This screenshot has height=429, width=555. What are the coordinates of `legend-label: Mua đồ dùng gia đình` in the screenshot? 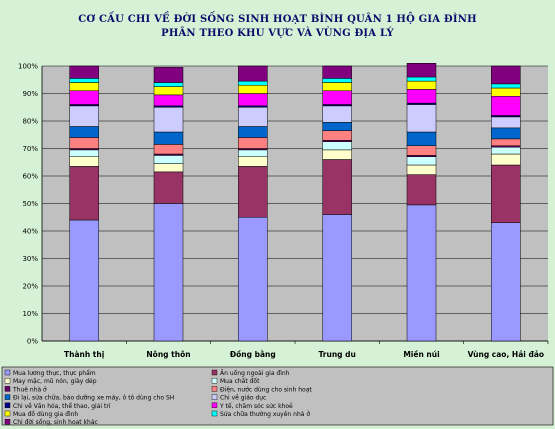 It's located at (45, 414).